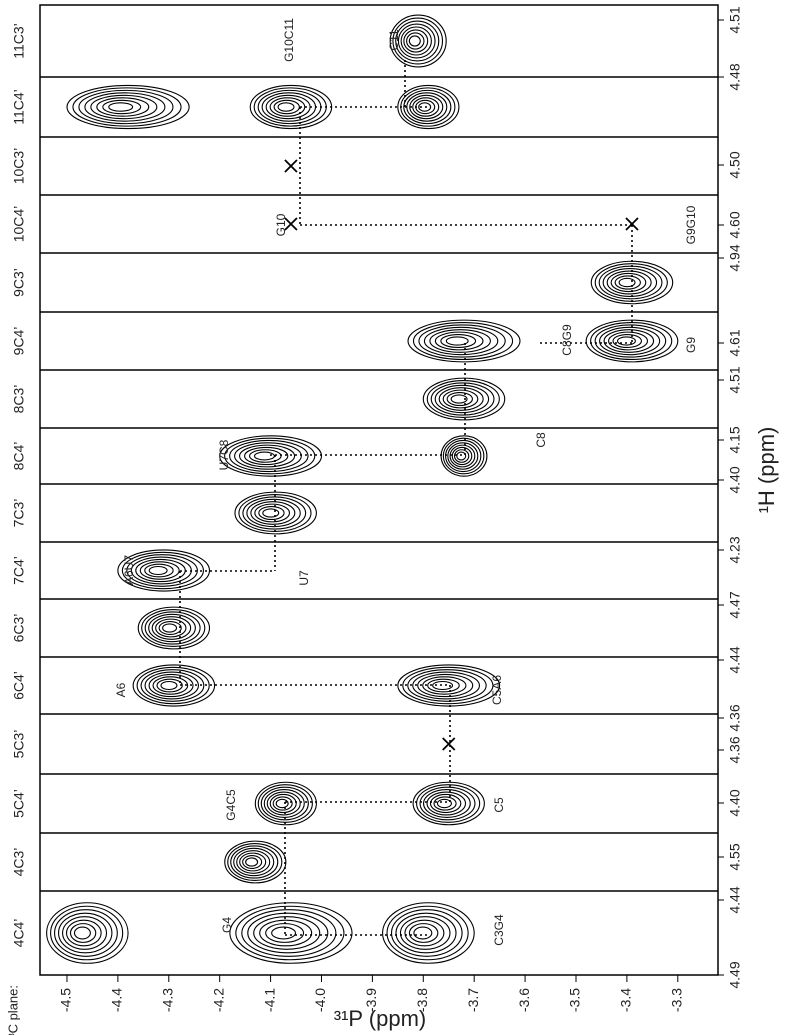  What do you see at coordinates (320, 1000) in the screenshot?
I see `x-tick-label: -4.0` at bounding box center [320, 1000].